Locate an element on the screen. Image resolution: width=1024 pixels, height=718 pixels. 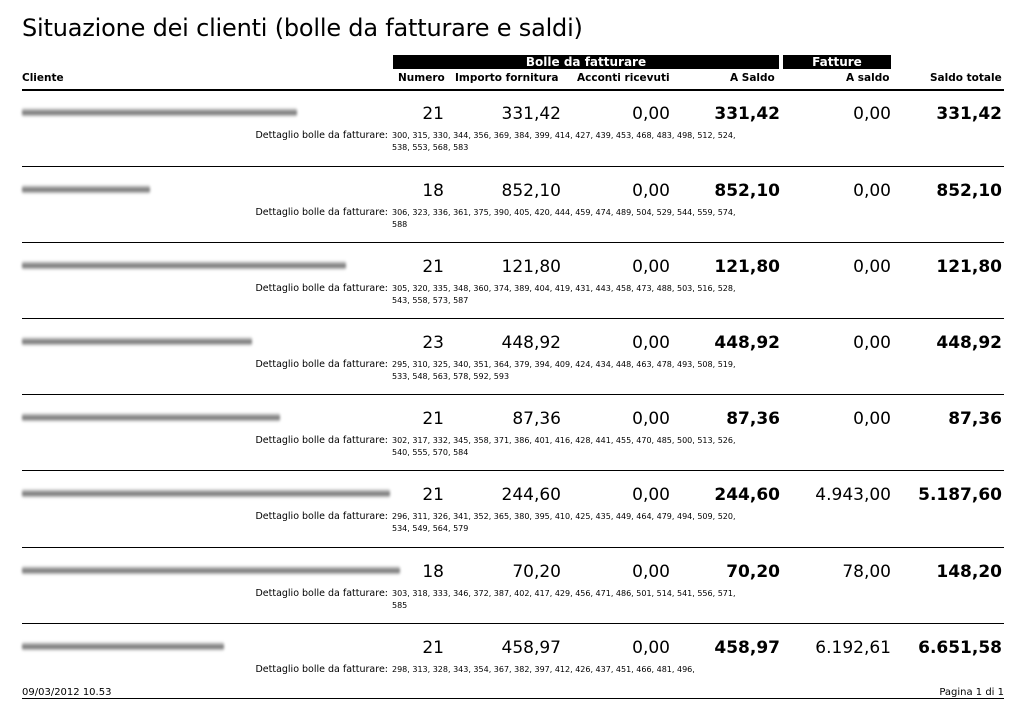
cell-importo: 458,97 is located at coordinates (531, 648).